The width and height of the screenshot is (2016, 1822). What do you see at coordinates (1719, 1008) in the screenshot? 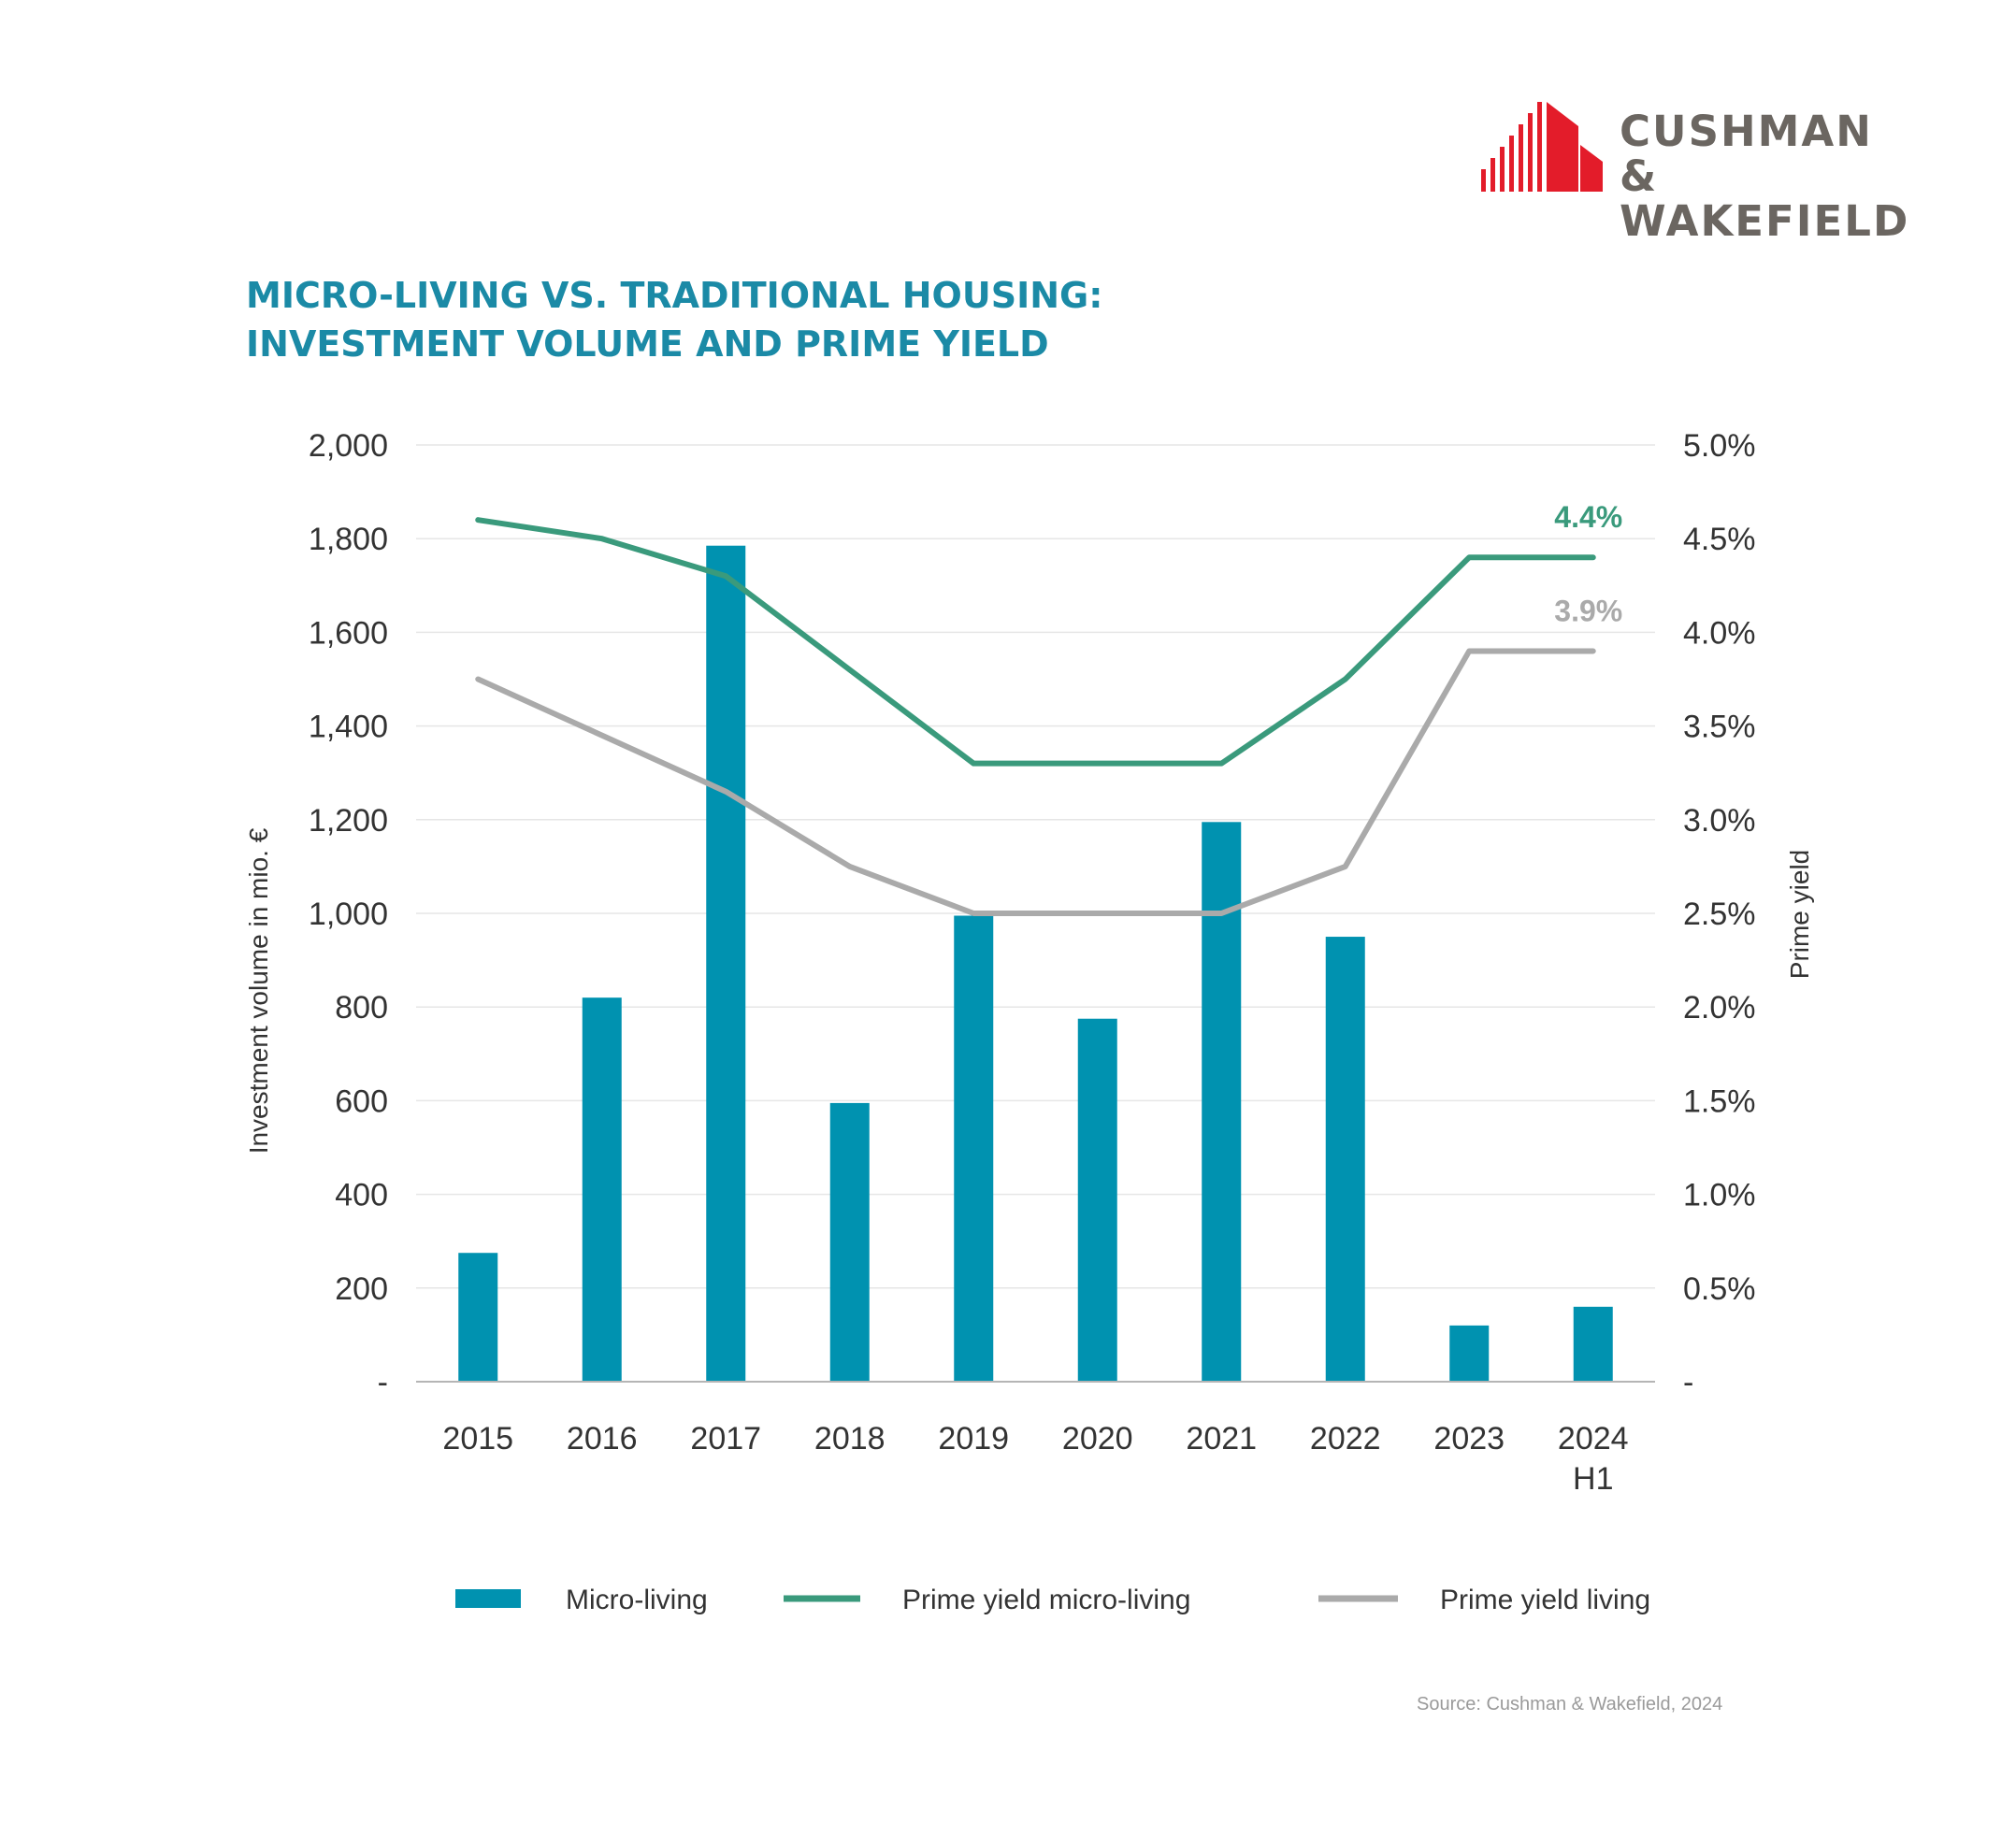
I see `y2-tick-label: 2.0%` at bounding box center [1719, 1008].